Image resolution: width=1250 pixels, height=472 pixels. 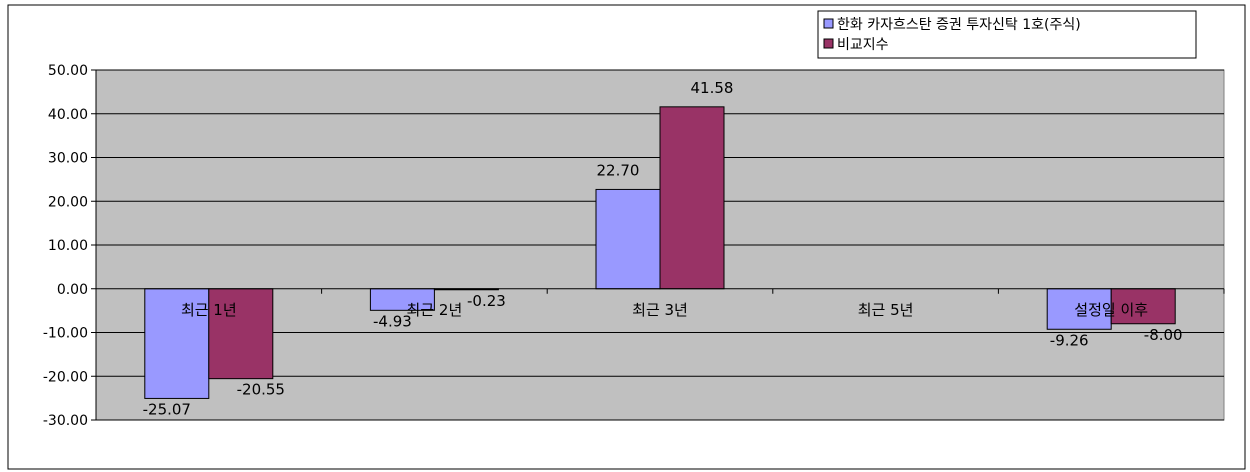 I want to click on x-axis: 최근 1년 최근 2년 최근 3년 최근 5년 설정일 이후, so click(x=660, y=303).